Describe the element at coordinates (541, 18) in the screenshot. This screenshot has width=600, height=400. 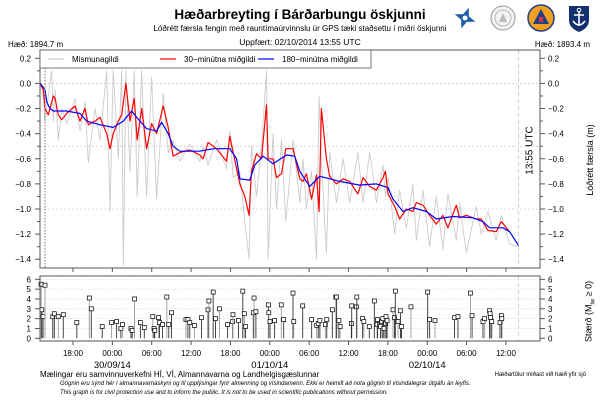
I see `almannavarnir-logo` at that location.